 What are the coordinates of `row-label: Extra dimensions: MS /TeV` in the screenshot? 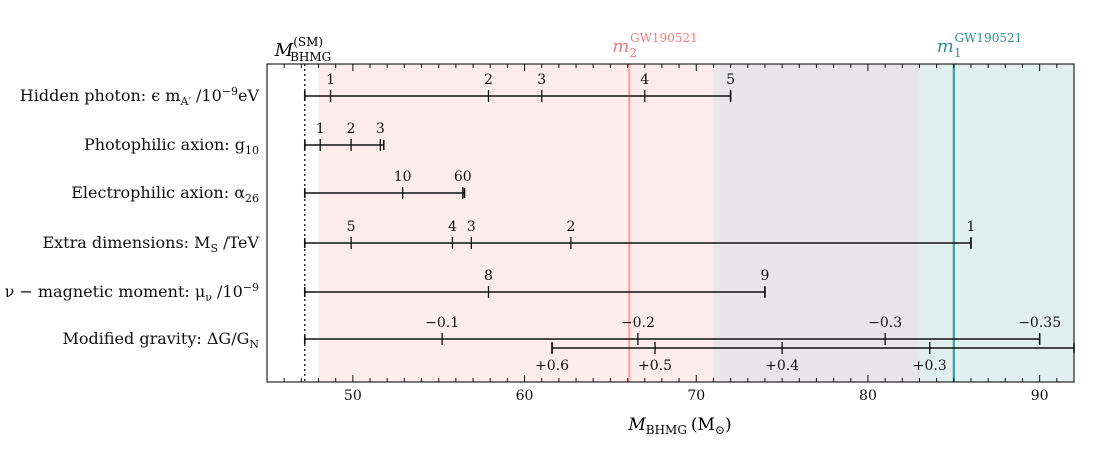 It's located at (150, 244).